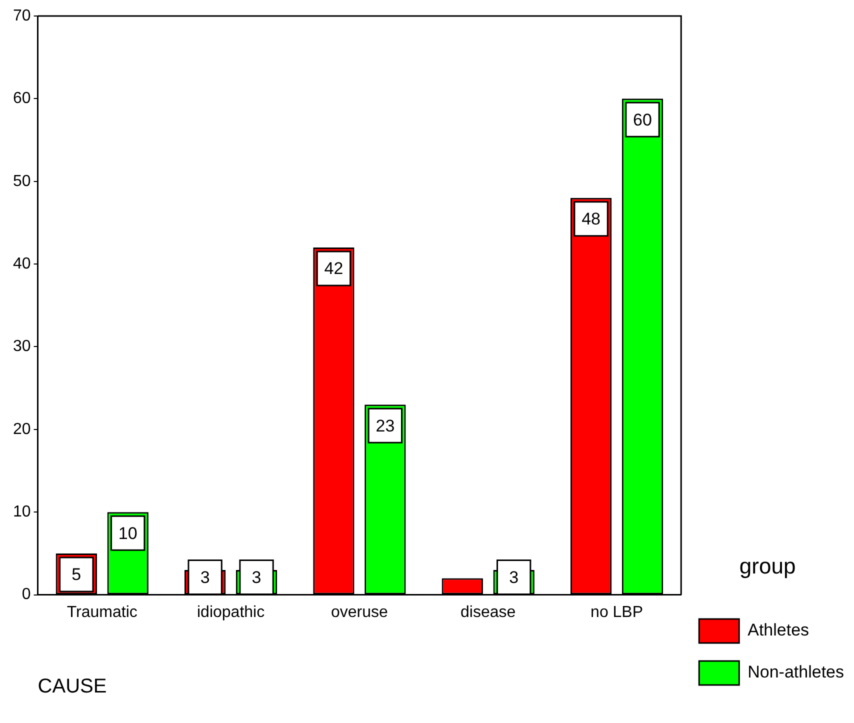 This screenshot has height=723, width=854. I want to click on y-tick-label: 30, so click(22, 347).